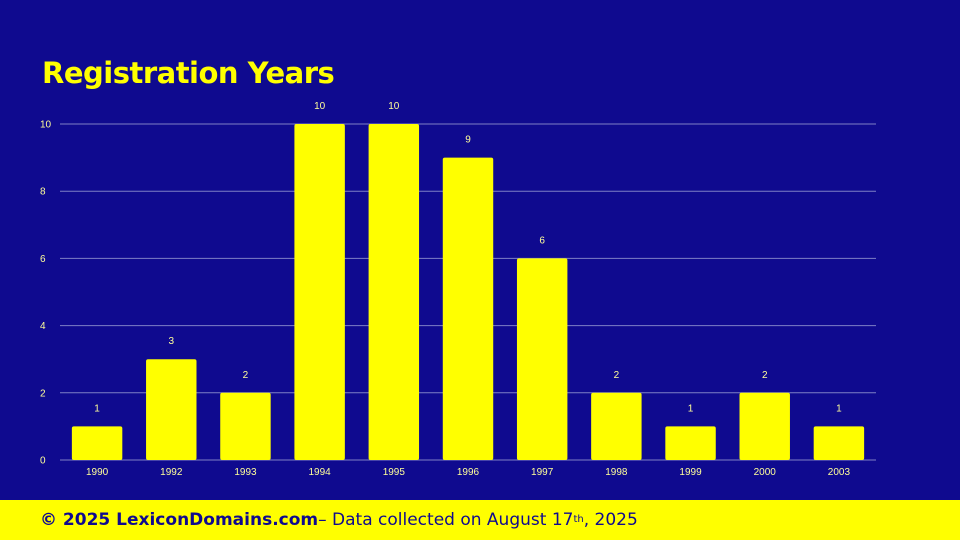 Image resolution: width=960 pixels, height=540 pixels. Describe the element at coordinates (320, 472) in the screenshot. I see `x-tick-label: 1994` at that location.